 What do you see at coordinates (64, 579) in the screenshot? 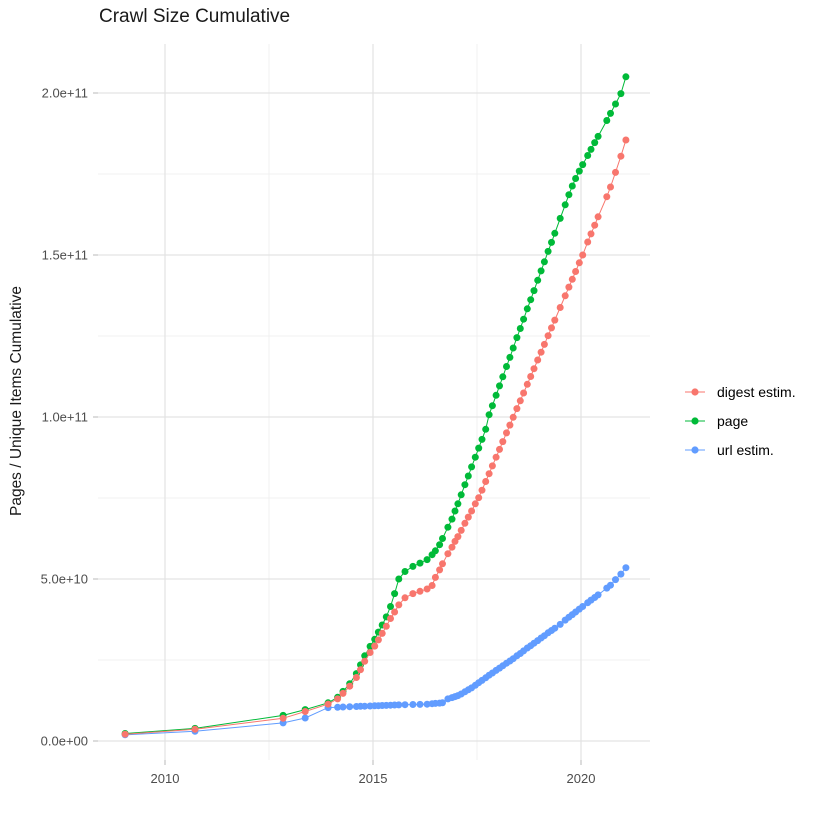
I see `y-tick-label: 5.0e+10` at bounding box center [64, 579].